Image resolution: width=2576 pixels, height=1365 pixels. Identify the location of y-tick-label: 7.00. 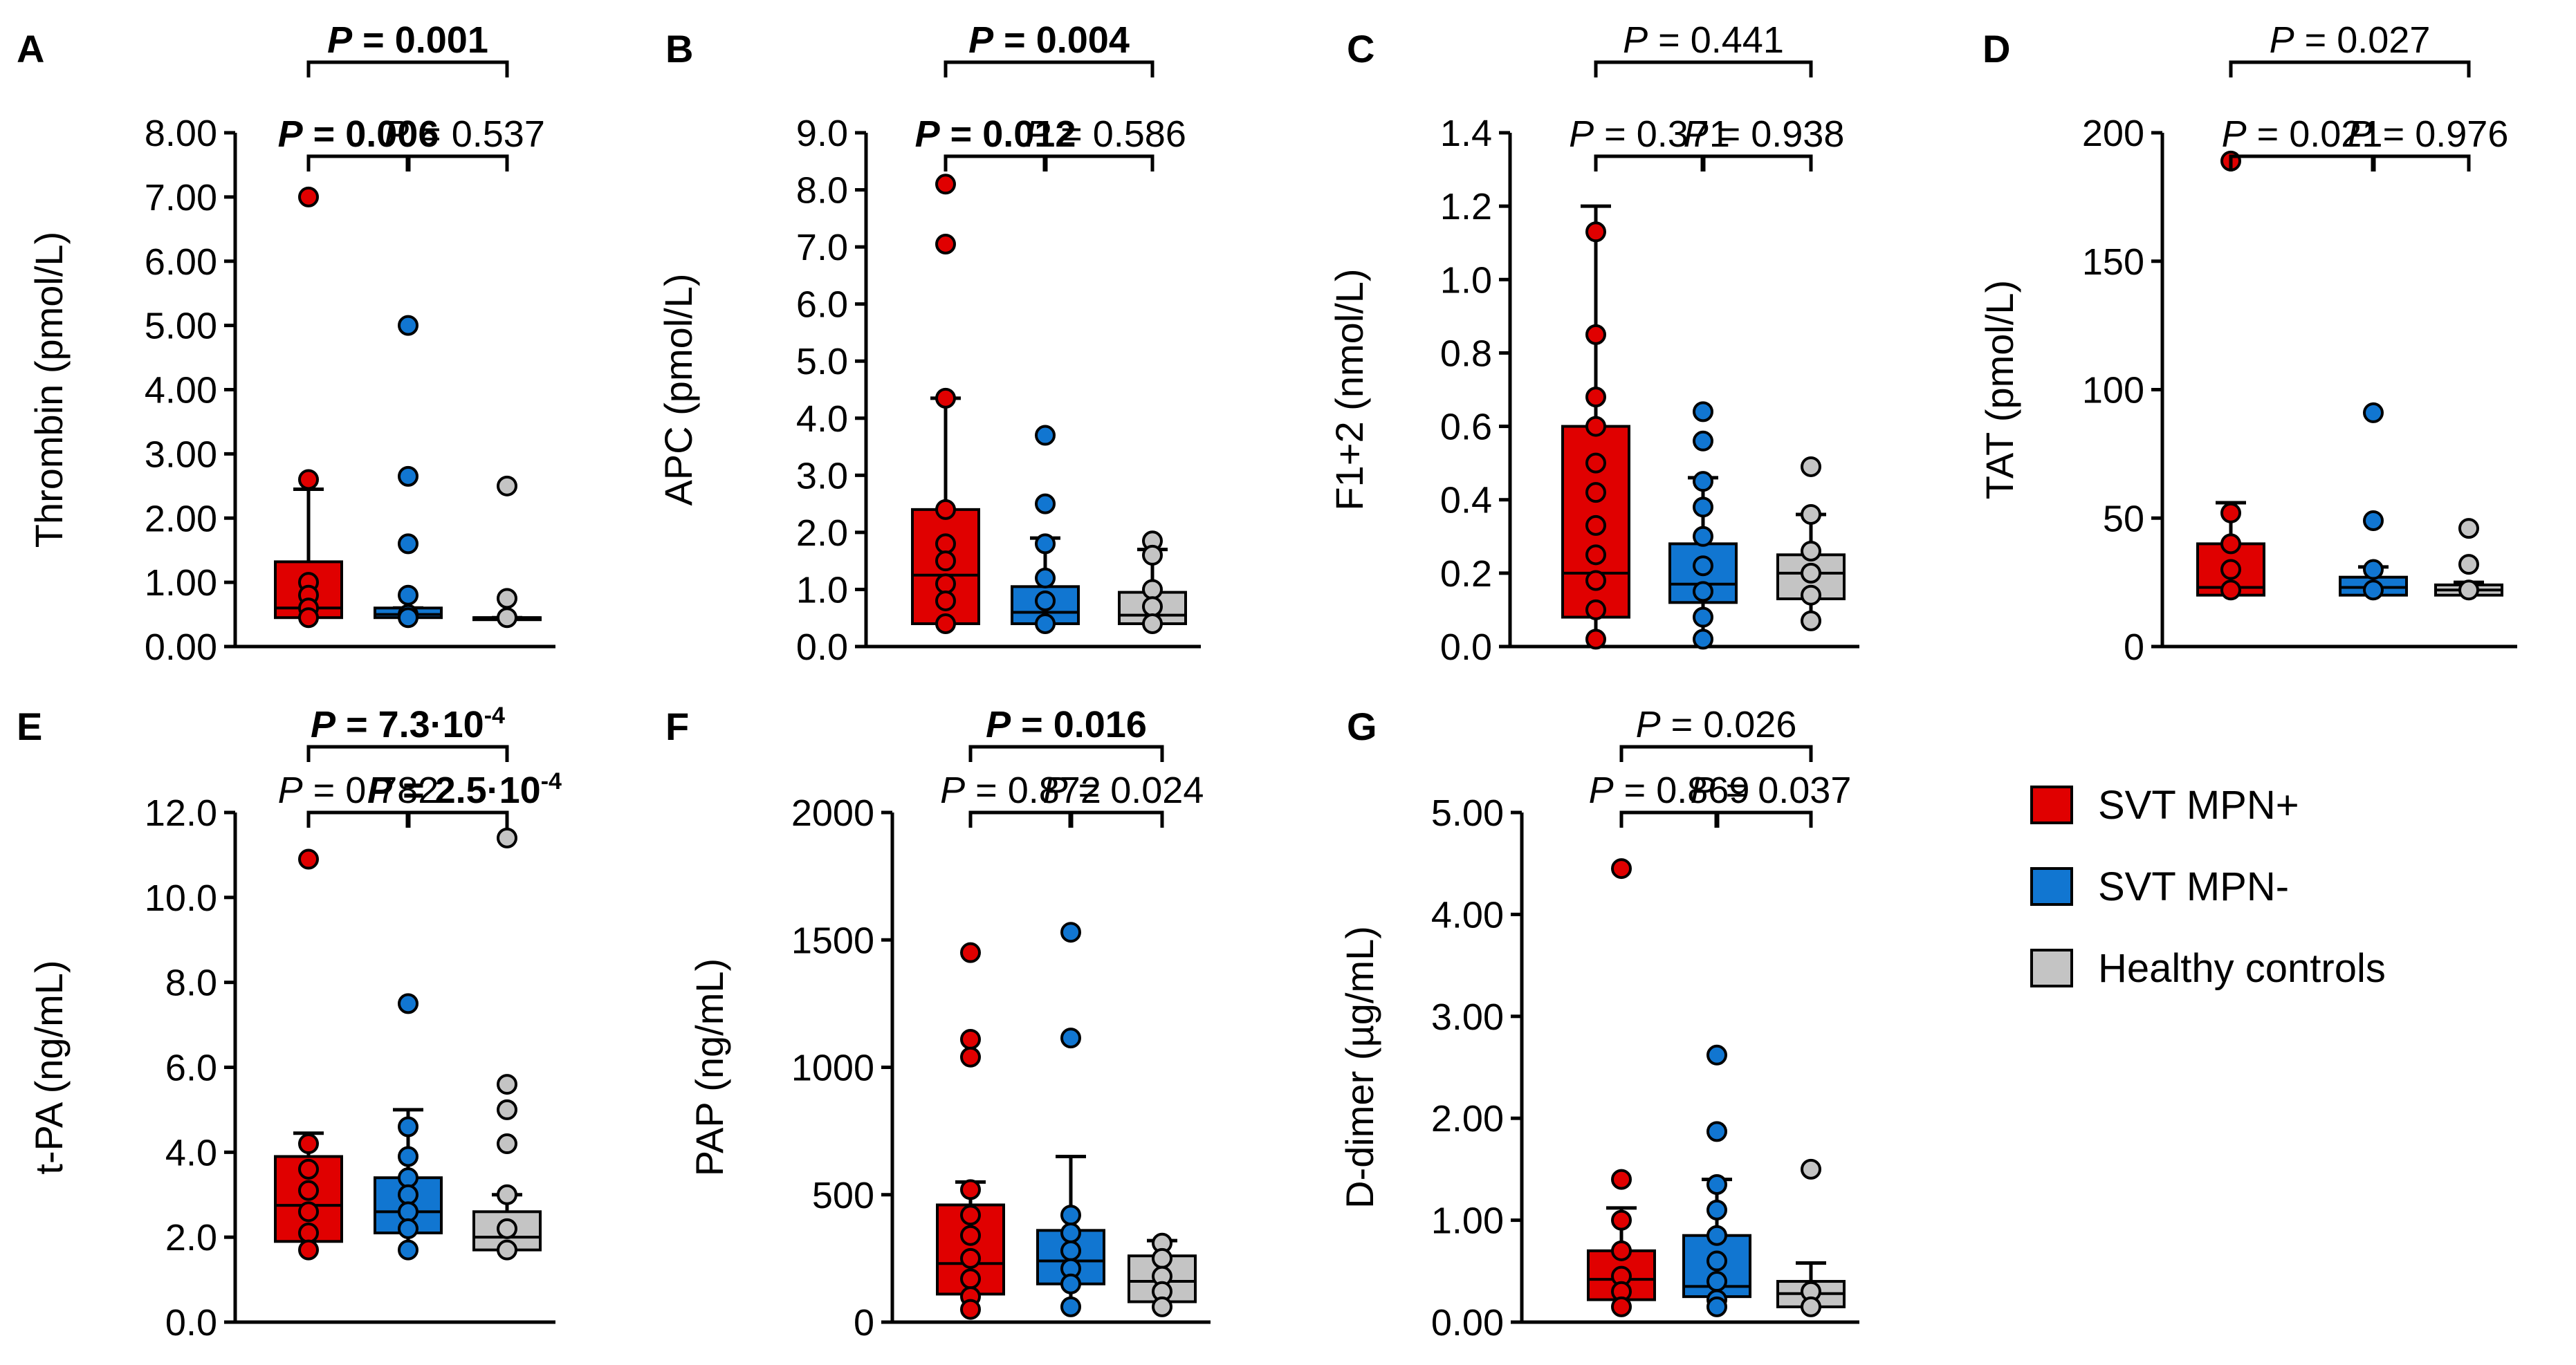
(181, 198).